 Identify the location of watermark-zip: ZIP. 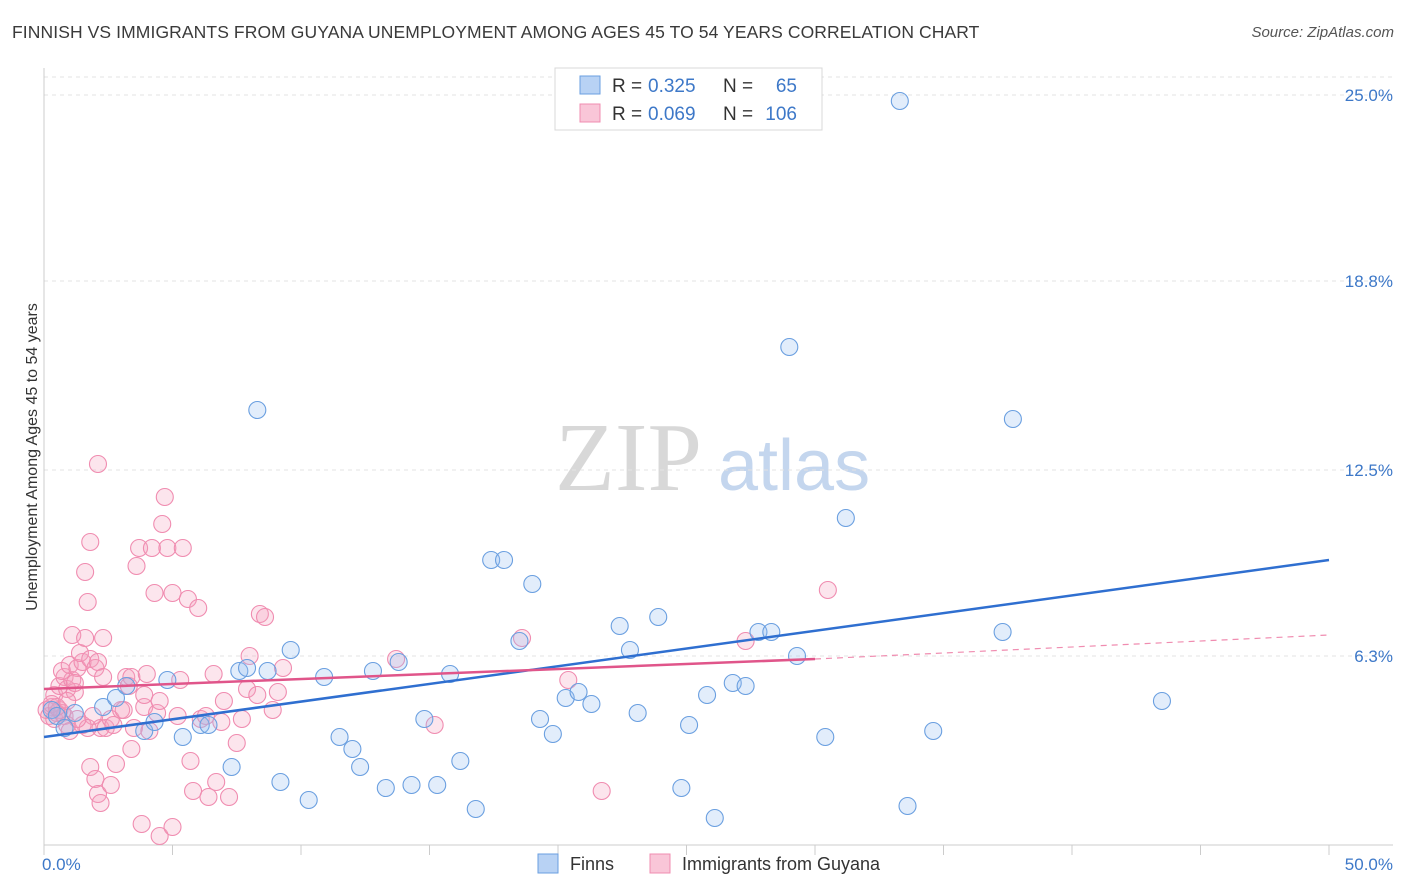
(628, 458).